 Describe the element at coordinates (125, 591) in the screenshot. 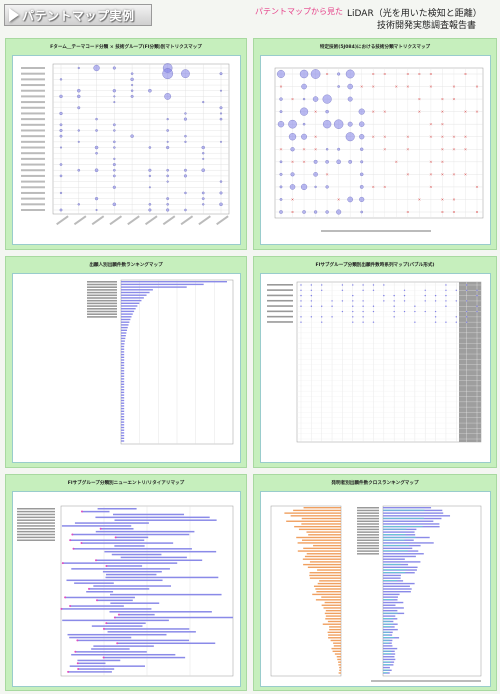

I see `entry-chart` at that location.